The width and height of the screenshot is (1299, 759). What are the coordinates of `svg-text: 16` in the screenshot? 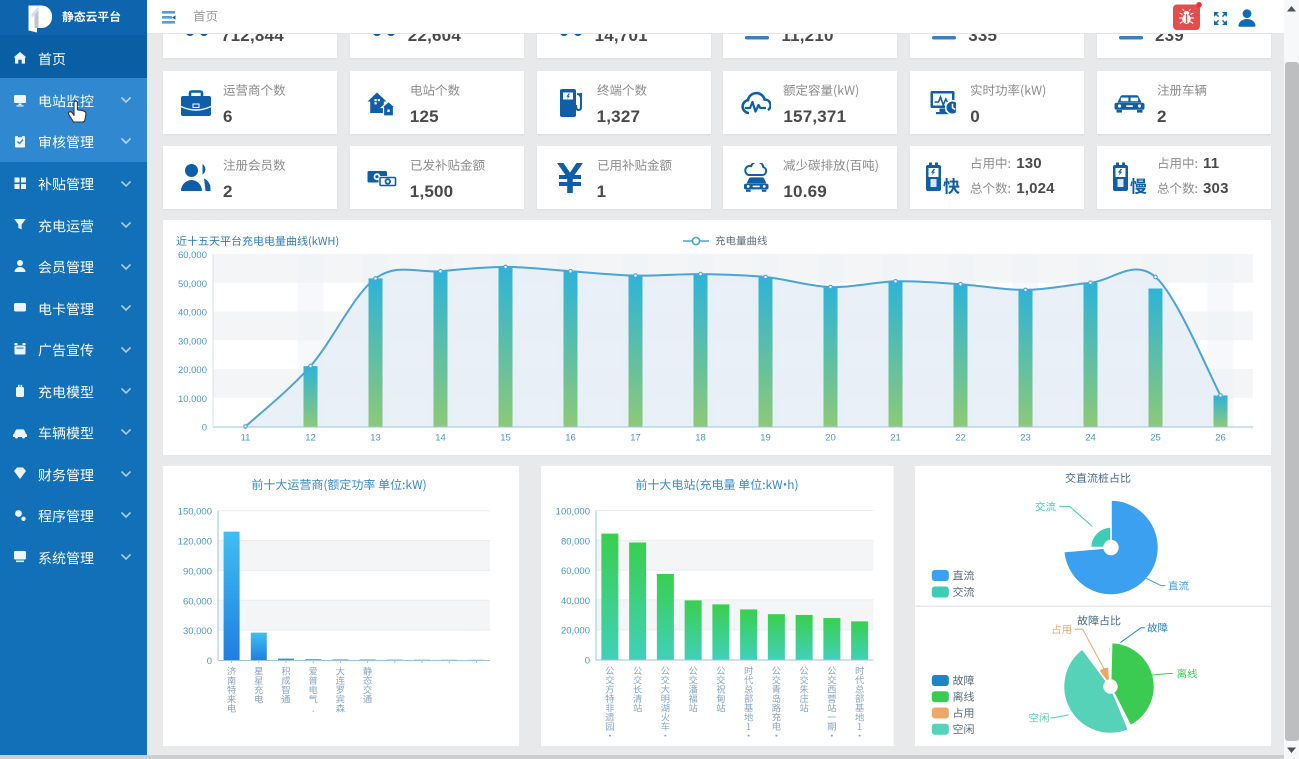 It's located at (570, 438).